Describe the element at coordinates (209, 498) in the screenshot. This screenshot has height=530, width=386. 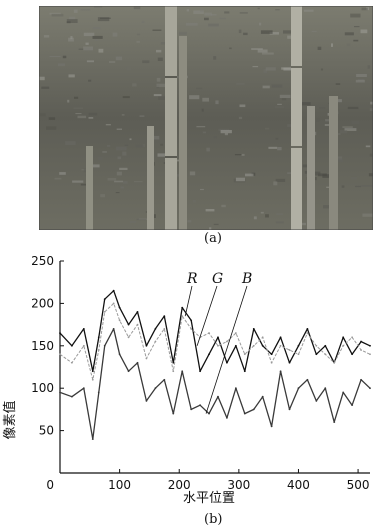
I see `x-axis-label: 水平位置` at that location.